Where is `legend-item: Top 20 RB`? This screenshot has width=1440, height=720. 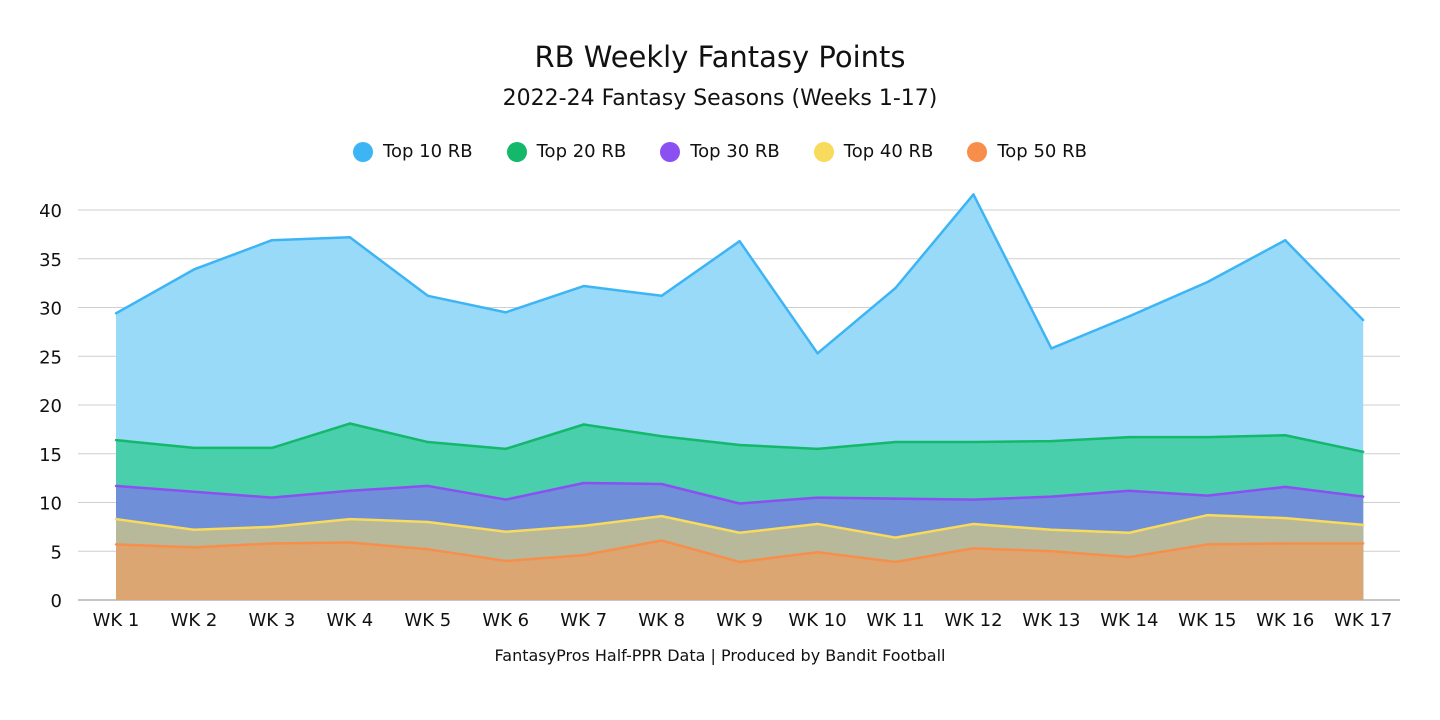
legend-item: Top 20 RB is located at coordinates (566, 151).